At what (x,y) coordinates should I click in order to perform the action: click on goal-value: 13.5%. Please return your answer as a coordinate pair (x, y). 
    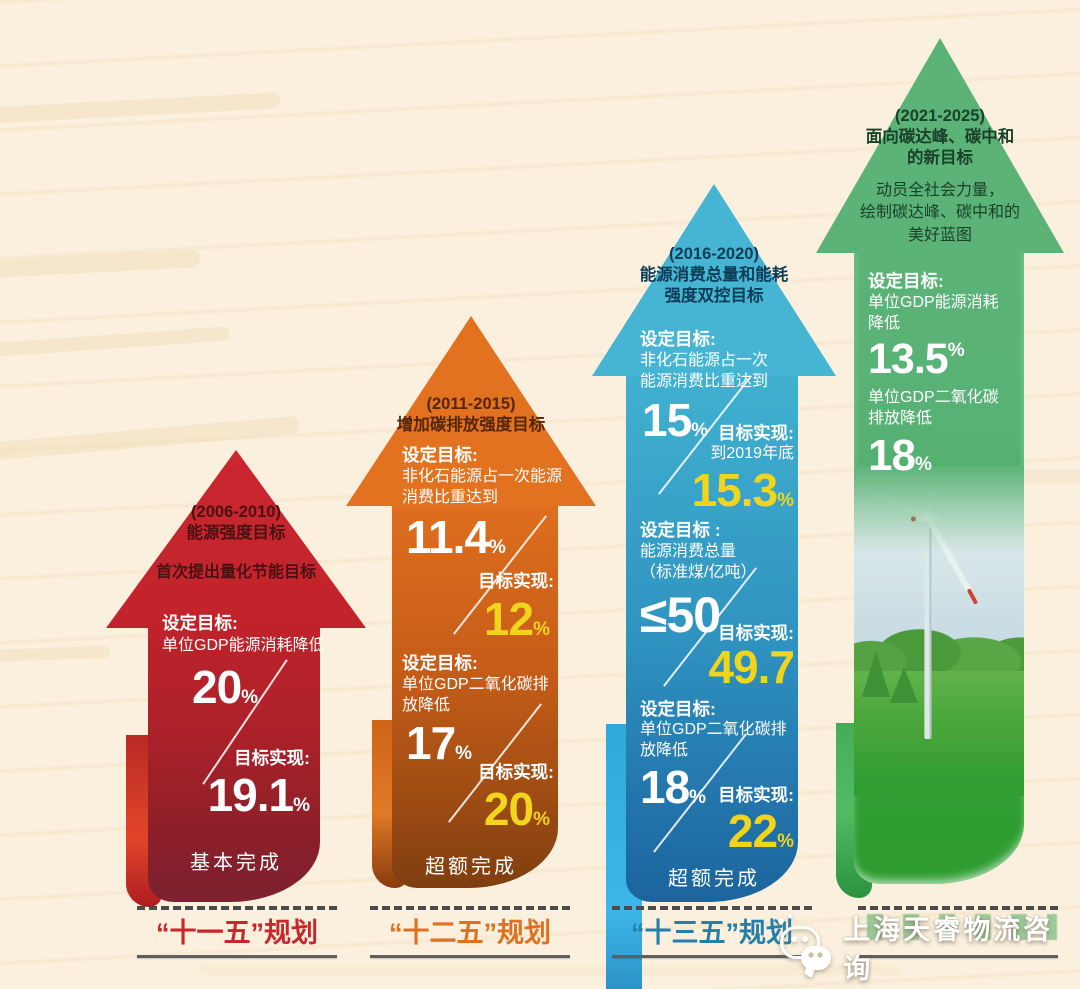
    Looking at the image, I should click on (916, 359).